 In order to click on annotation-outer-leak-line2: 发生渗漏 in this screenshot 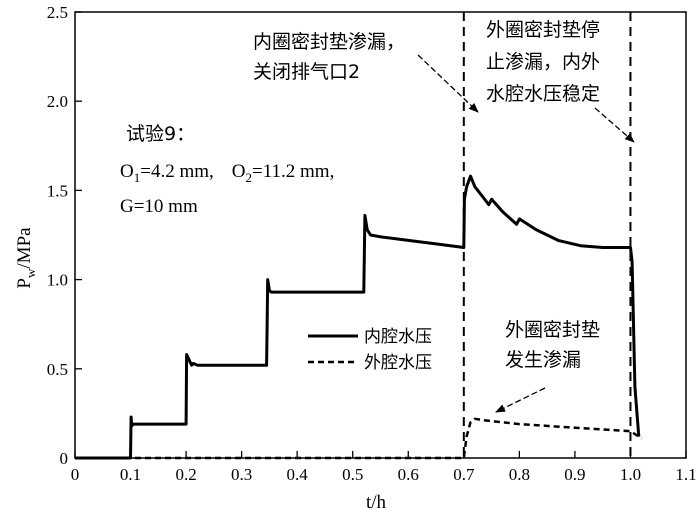, I will do `click(543, 360)`.